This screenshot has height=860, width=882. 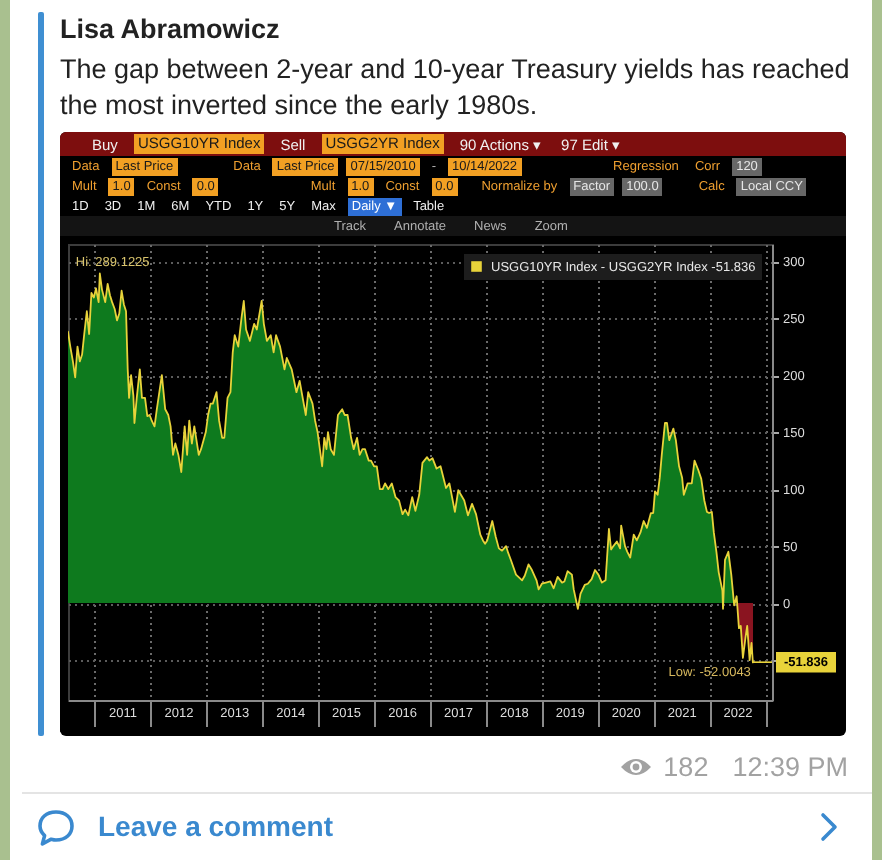 What do you see at coordinates (790, 767) in the screenshot?
I see `text: 12:39 PM` at bounding box center [790, 767].